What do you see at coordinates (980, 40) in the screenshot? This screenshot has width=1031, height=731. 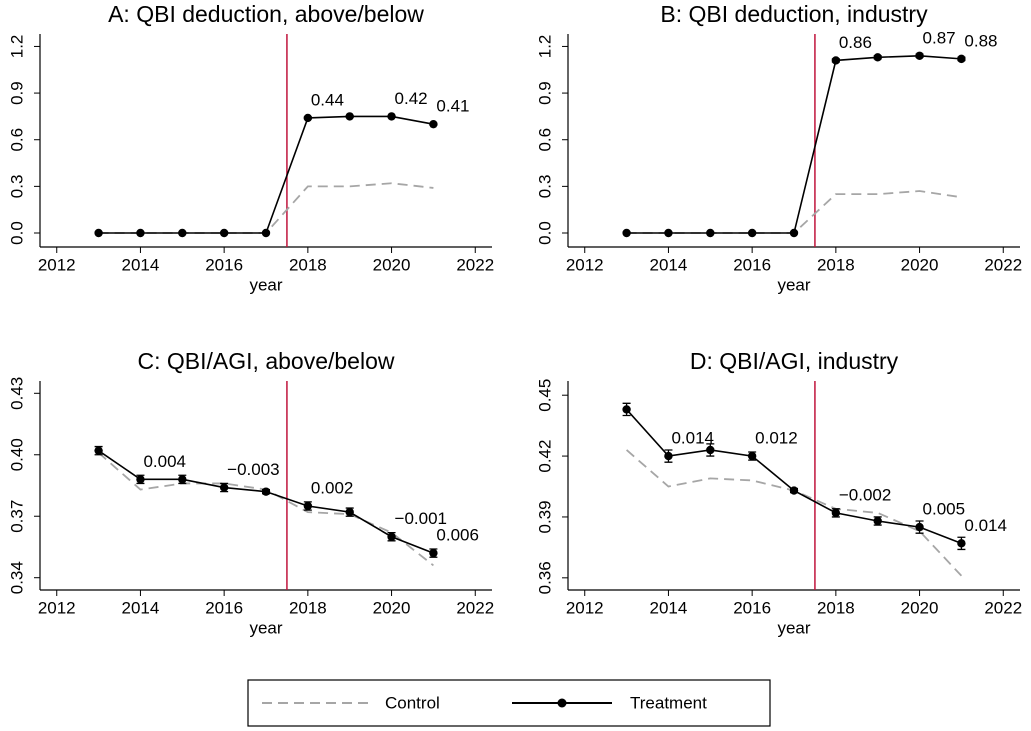 I see `annotation: 0.88` at bounding box center [980, 40].